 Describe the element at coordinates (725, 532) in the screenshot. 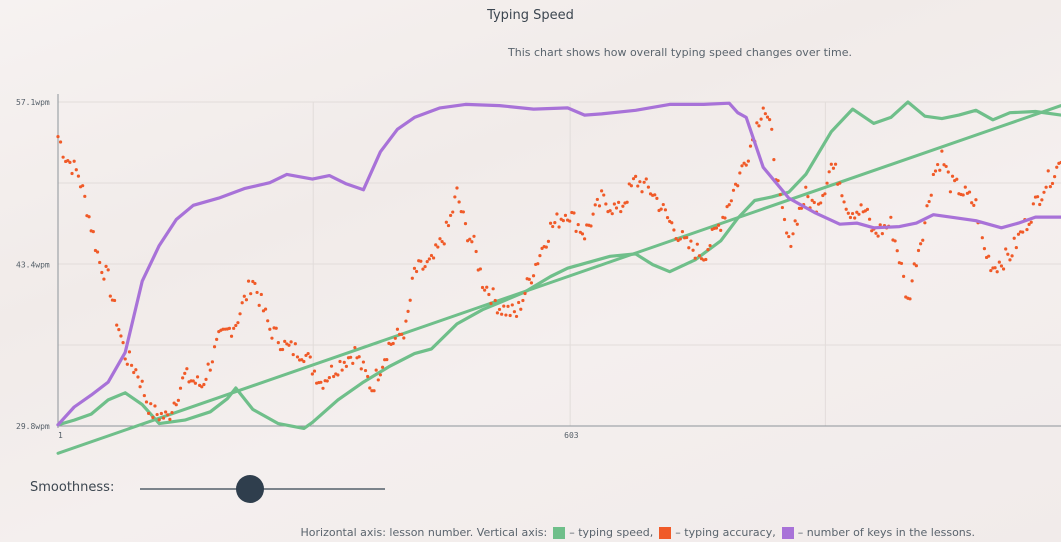

I see `legend-label-accuracy: – typing accuracy,` at that location.